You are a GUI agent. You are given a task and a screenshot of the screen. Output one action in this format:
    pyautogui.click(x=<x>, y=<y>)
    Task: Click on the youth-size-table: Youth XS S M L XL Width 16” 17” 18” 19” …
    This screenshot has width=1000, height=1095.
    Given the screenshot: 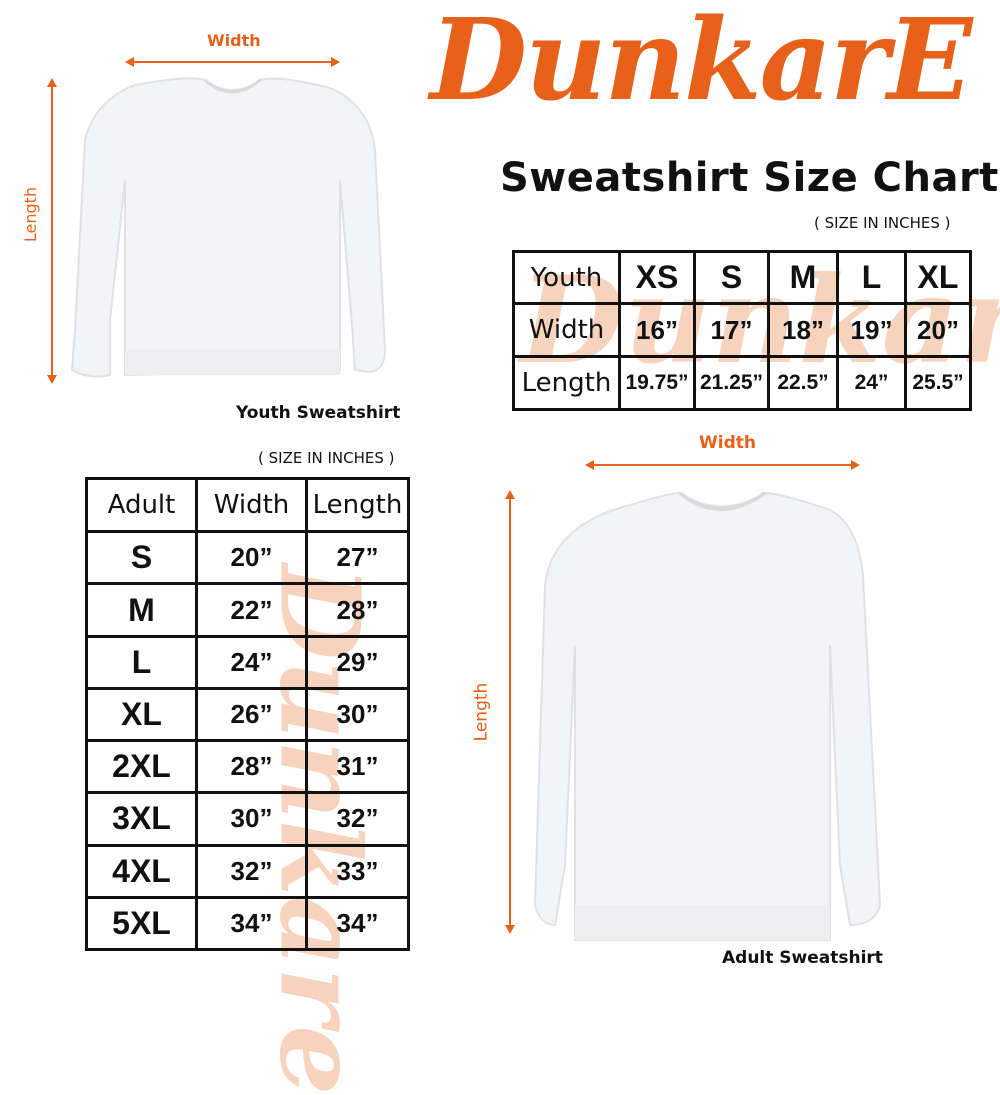 What is the action you would take?
    pyautogui.click(x=742, y=330)
    